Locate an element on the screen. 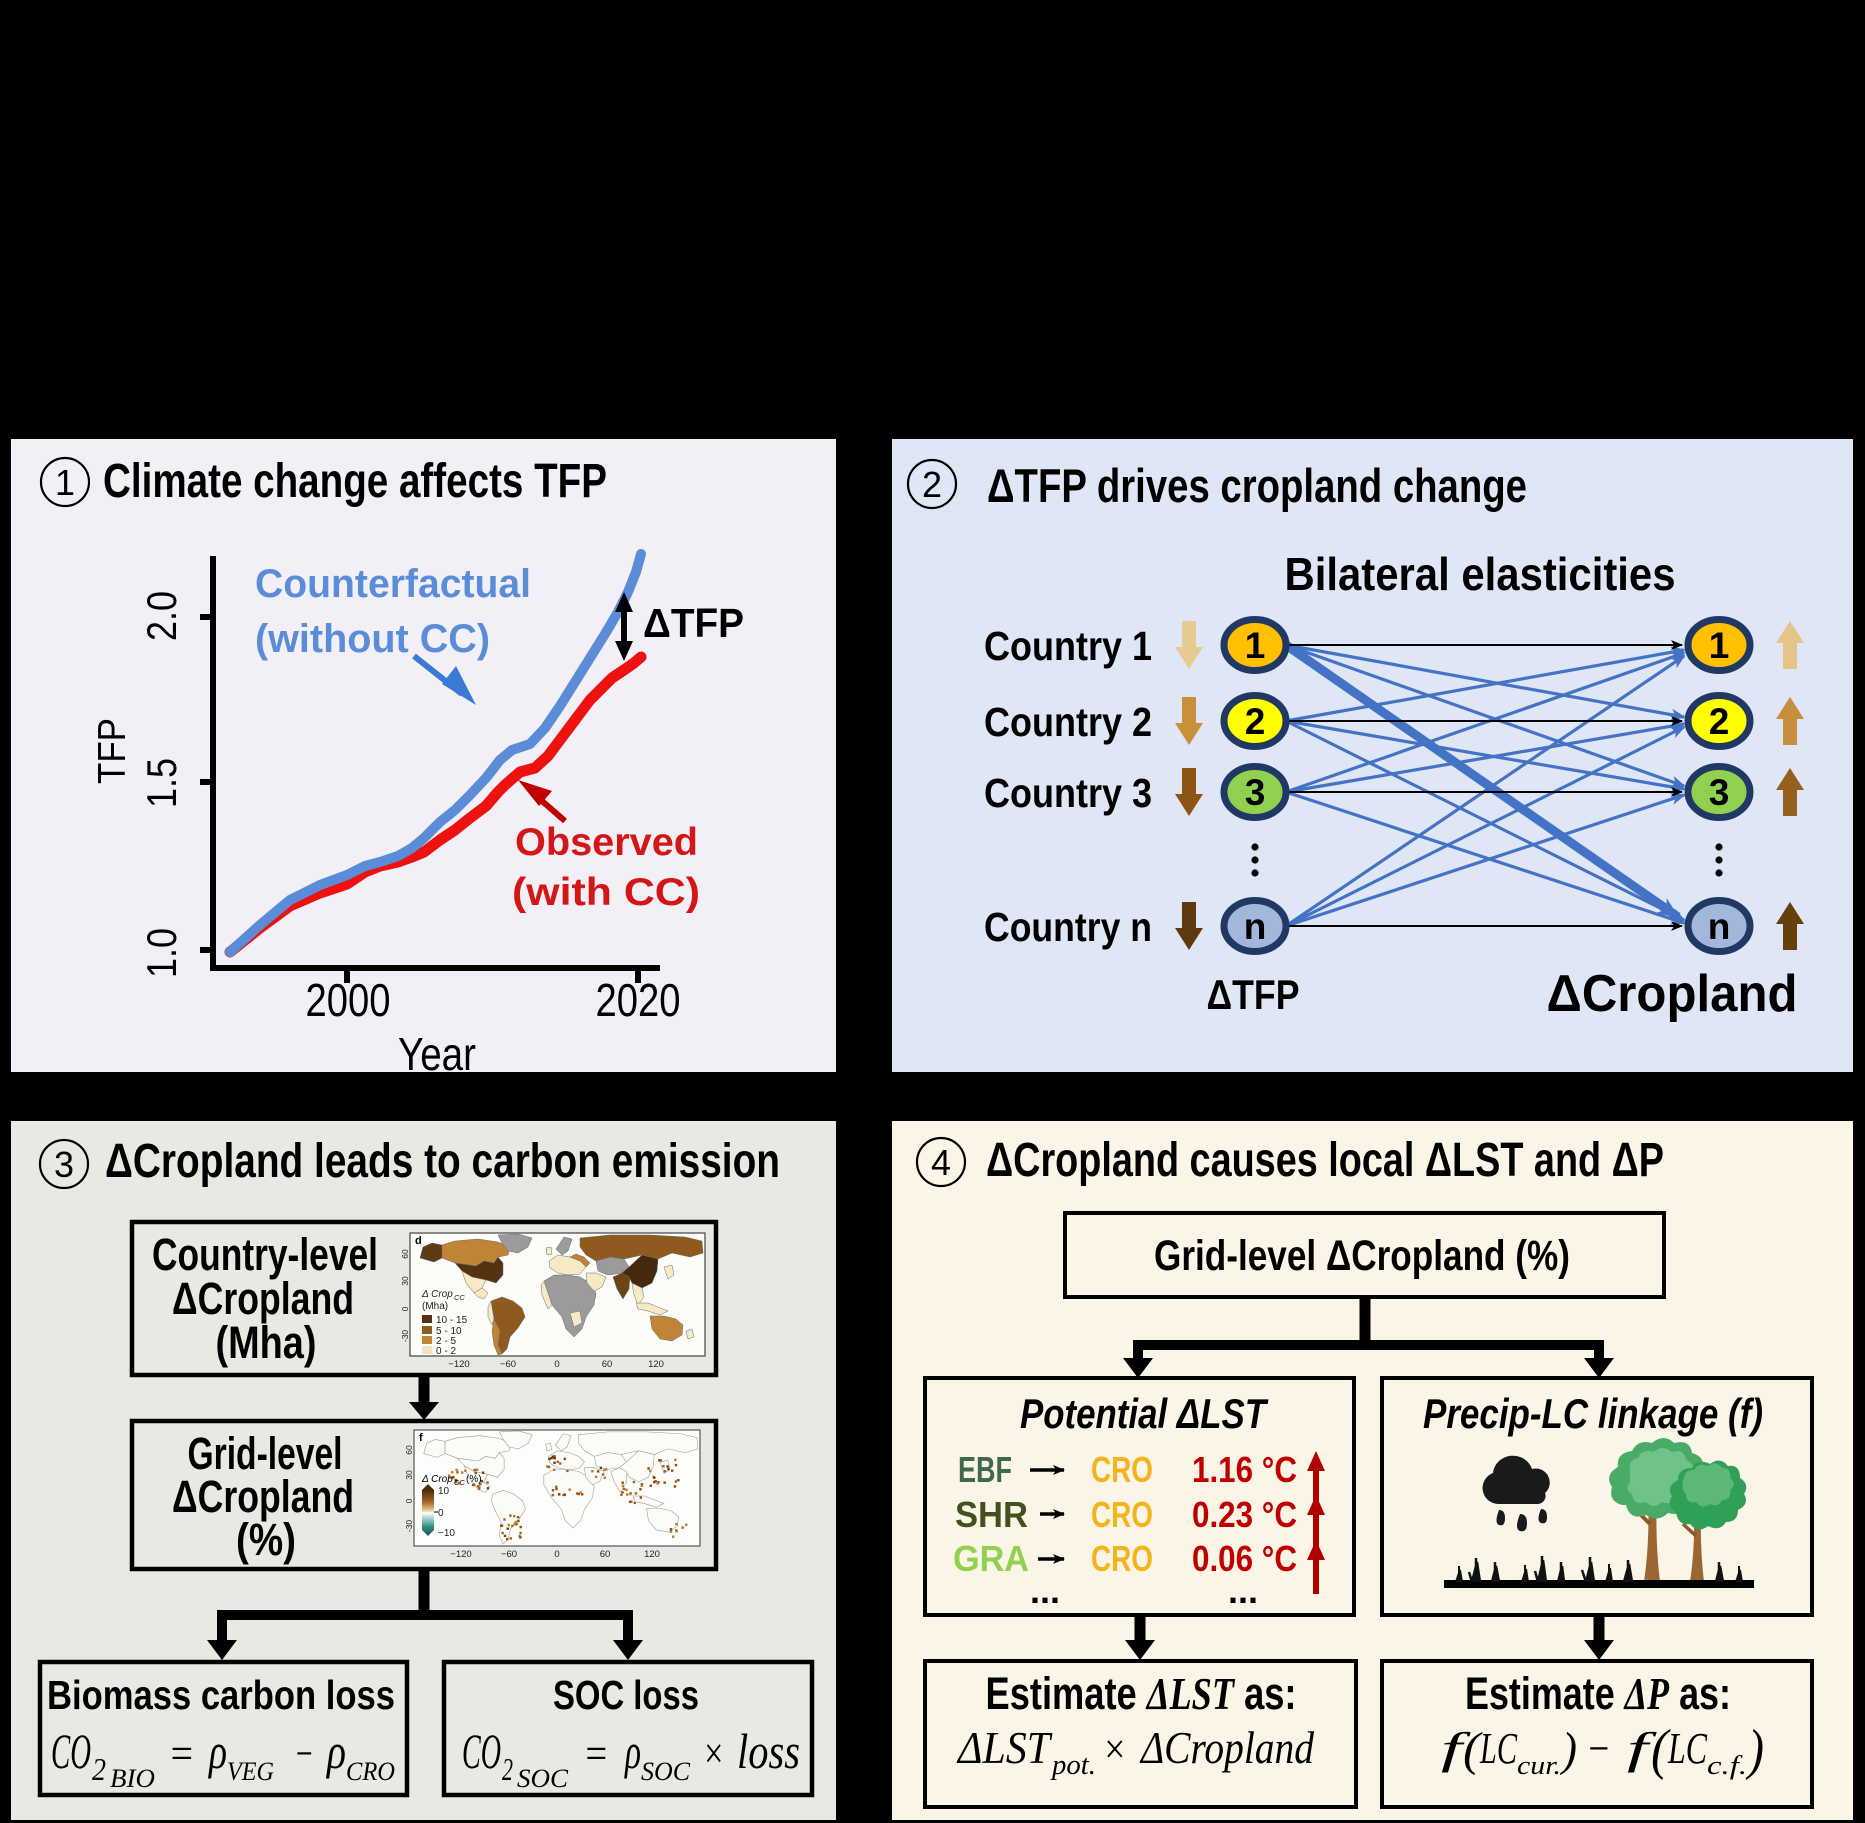  svg-text: cur. is located at coordinates (1539, 1765).